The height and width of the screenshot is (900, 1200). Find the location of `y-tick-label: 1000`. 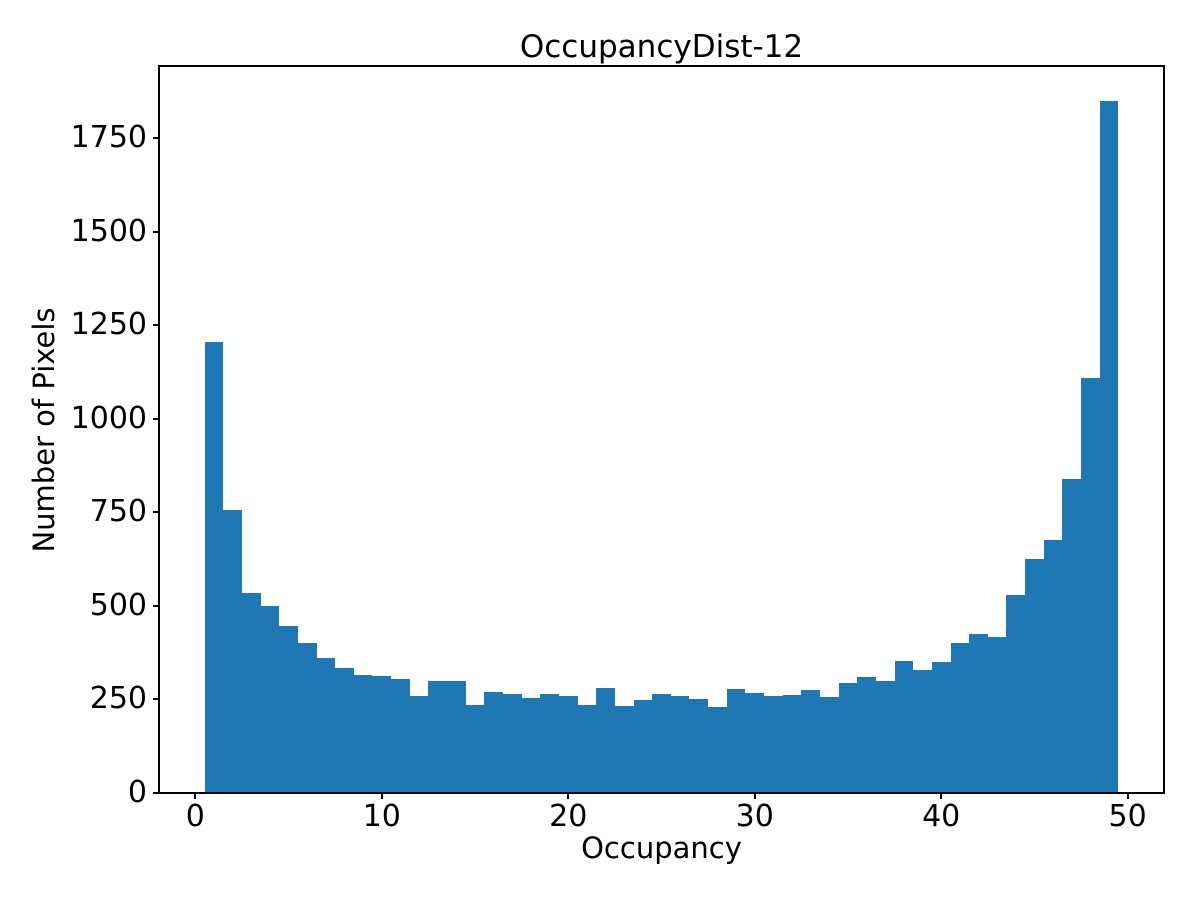

y-tick-label: 1000 is located at coordinates (108, 418).